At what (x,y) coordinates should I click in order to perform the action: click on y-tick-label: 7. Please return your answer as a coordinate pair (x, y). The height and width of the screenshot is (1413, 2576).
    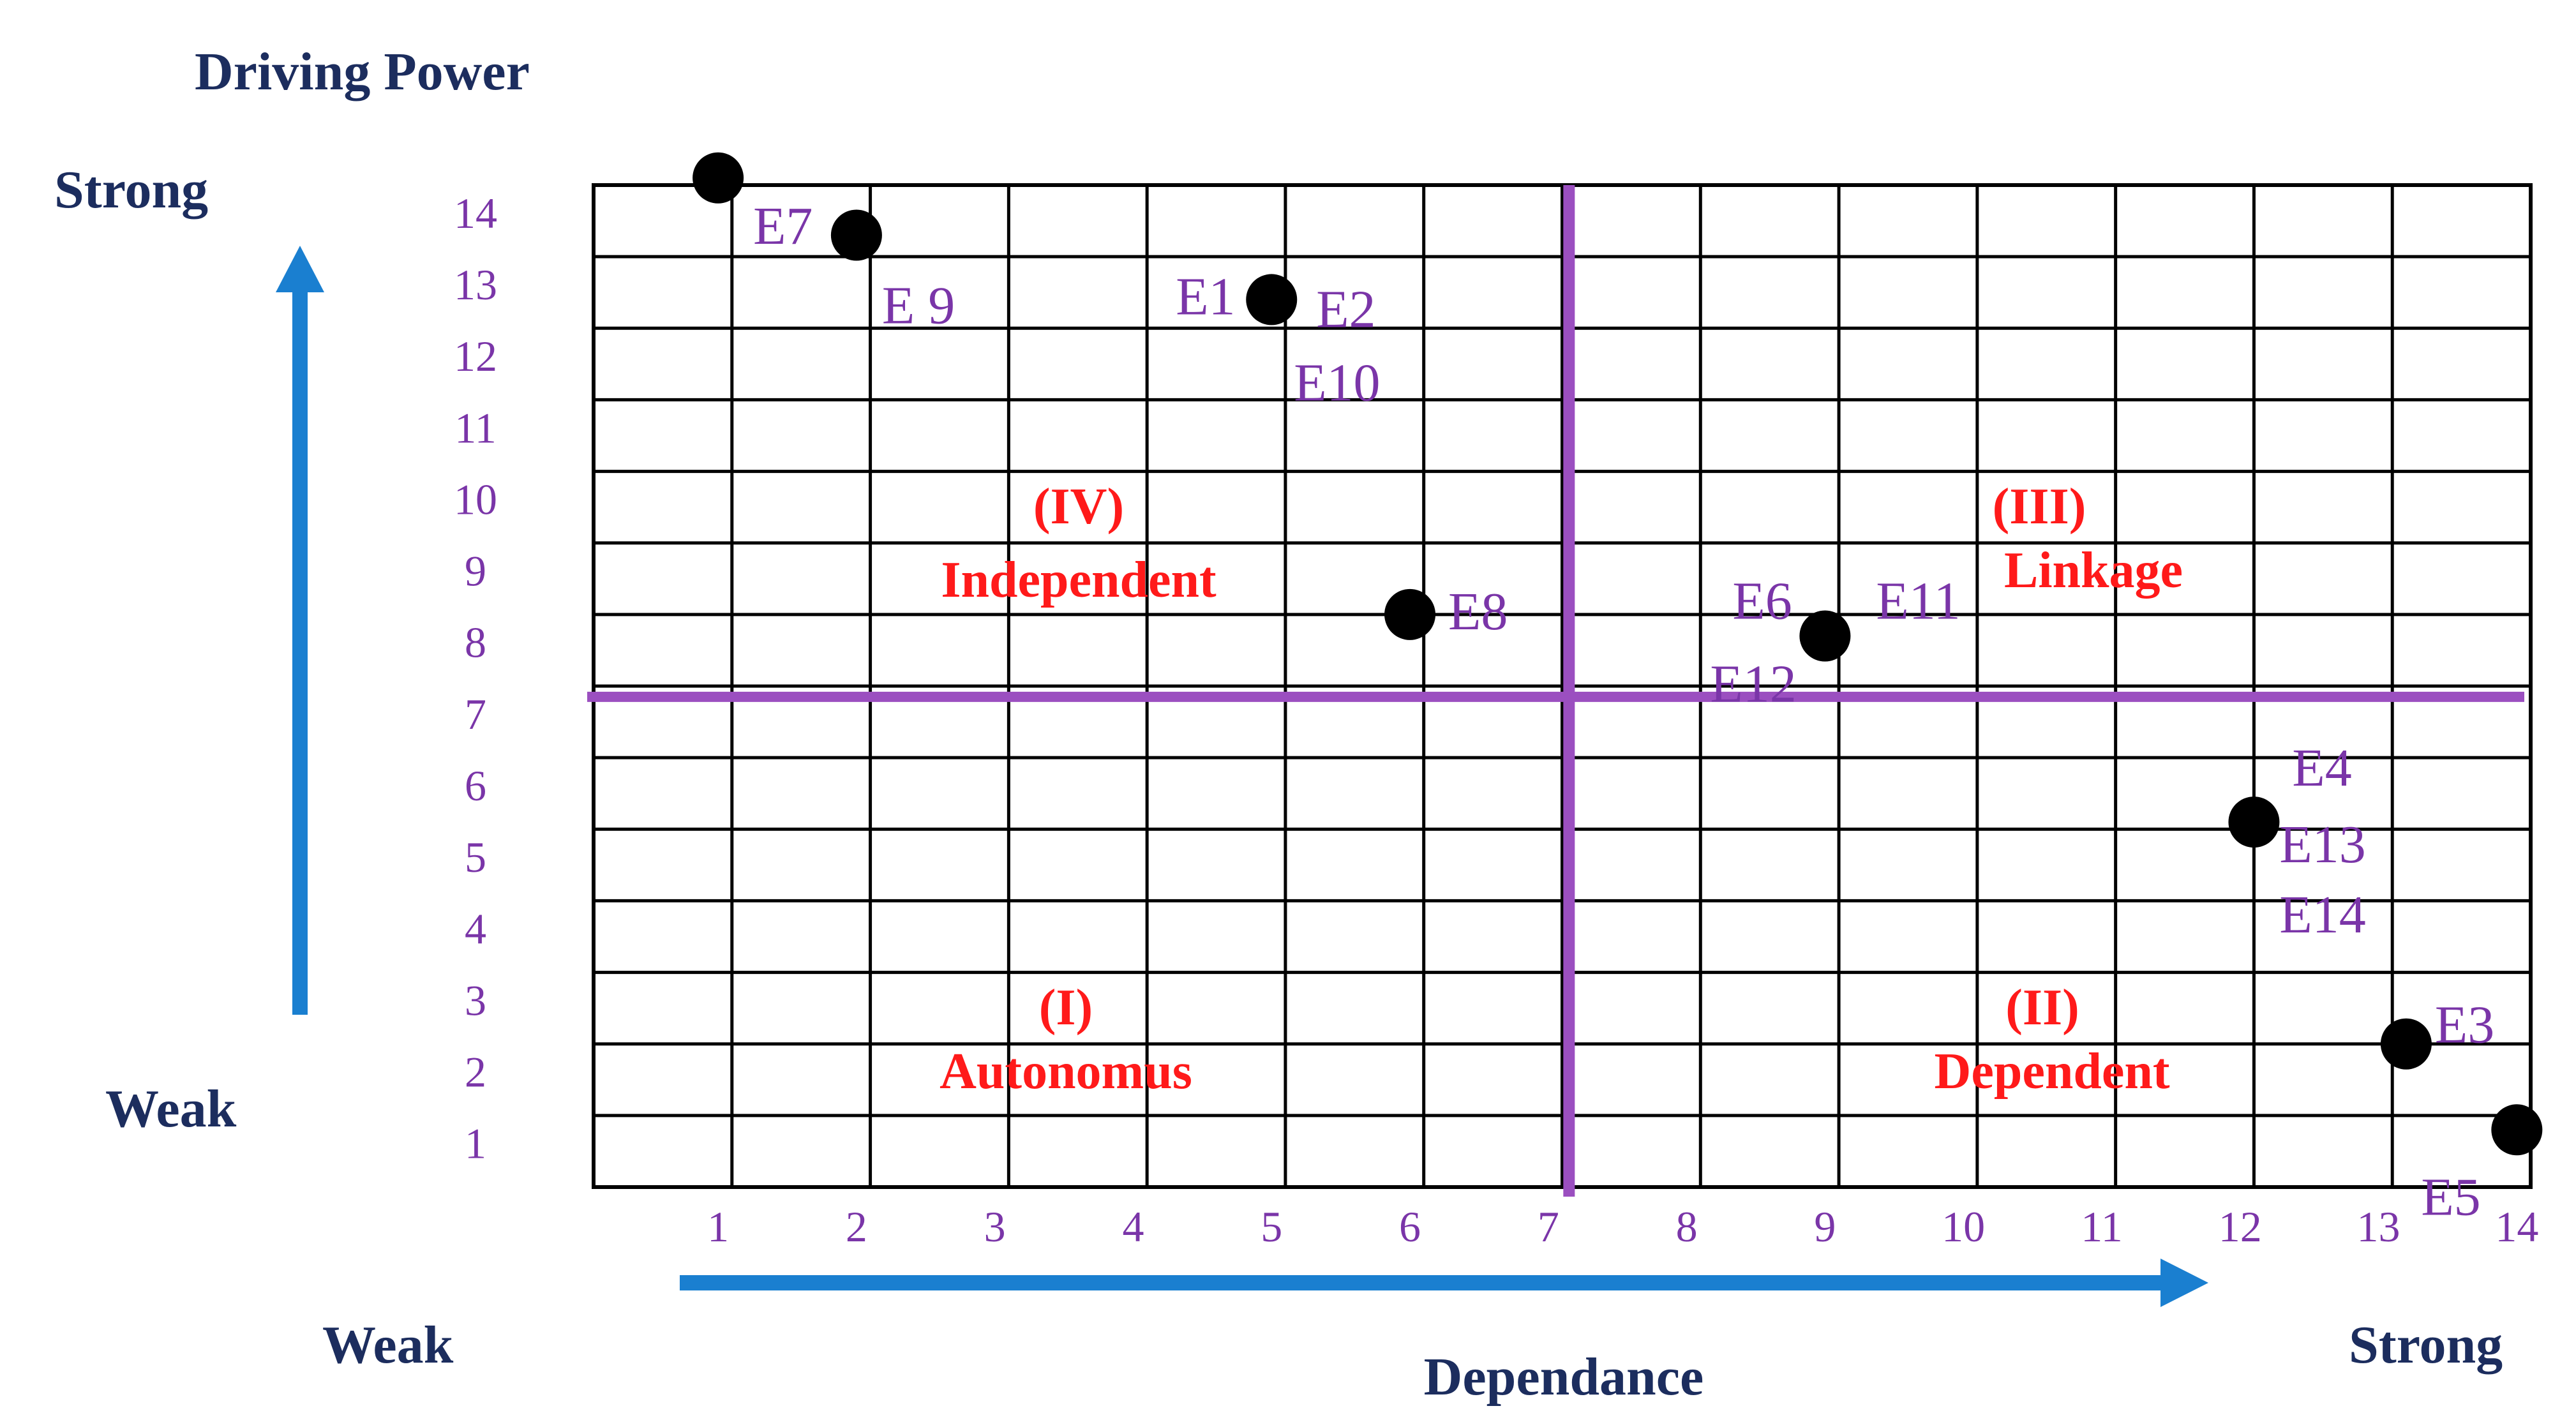
    Looking at the image, I should click on (475, 714).